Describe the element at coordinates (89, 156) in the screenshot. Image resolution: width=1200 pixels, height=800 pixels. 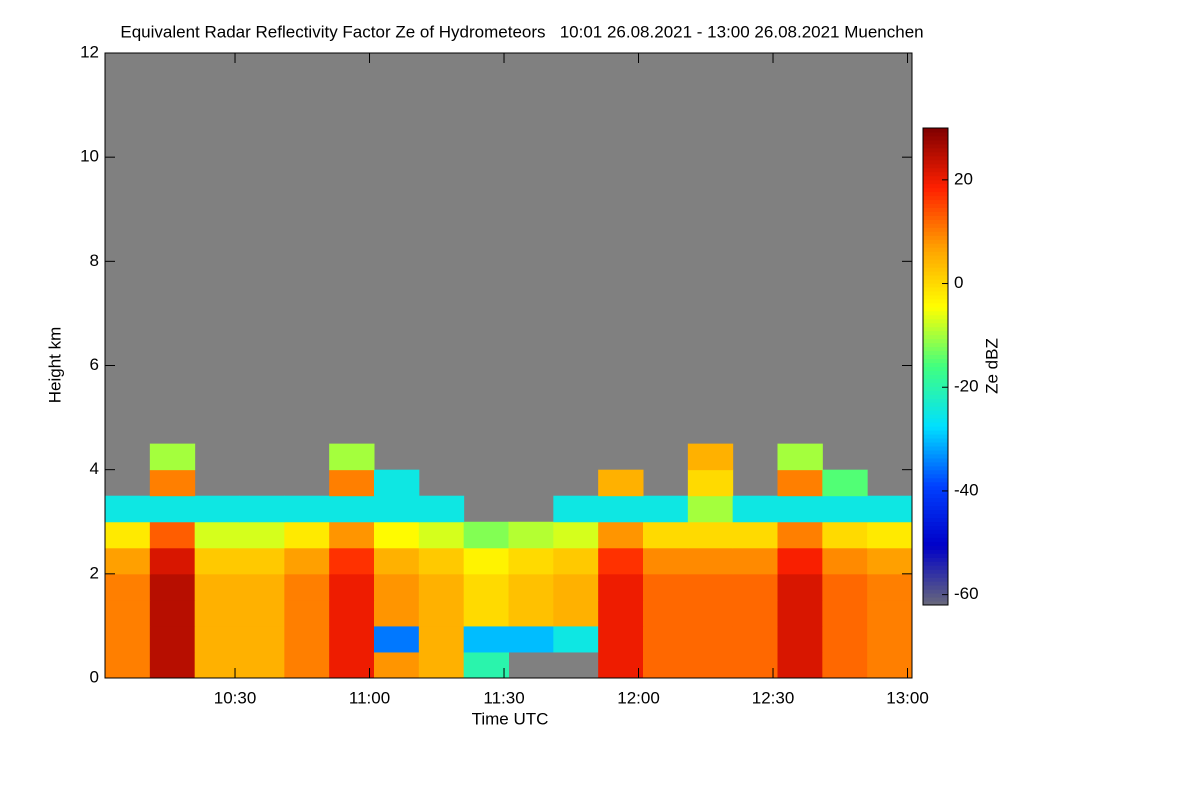
I see `y-tick-label: 10` at that location.